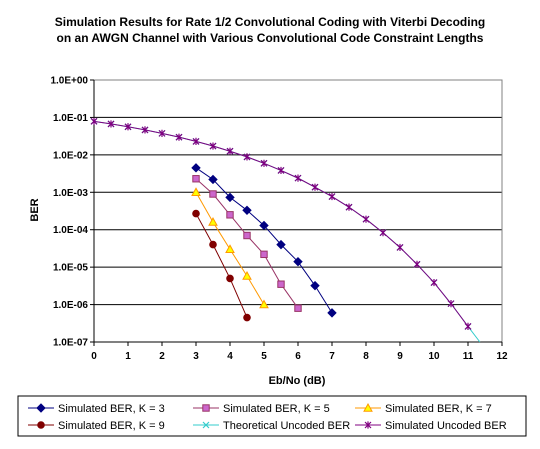 Image resolution: width=540 pixels, height=449 pixels. What do you see at coordinates (276, 409) in the screenshot?
I see `legend-label: Simulated BER, K = 5` at bounding box center [276, 409].